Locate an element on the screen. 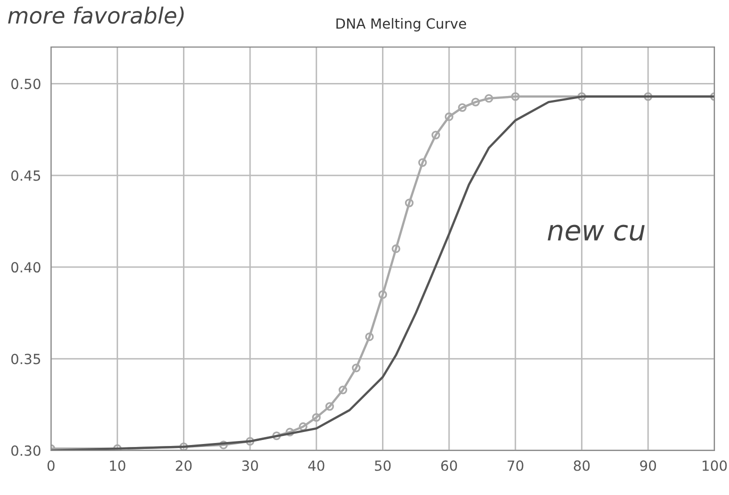 This screenshot has height=495, width=729. y-tick-label: 0.35 is located at coordinates (25, 359).